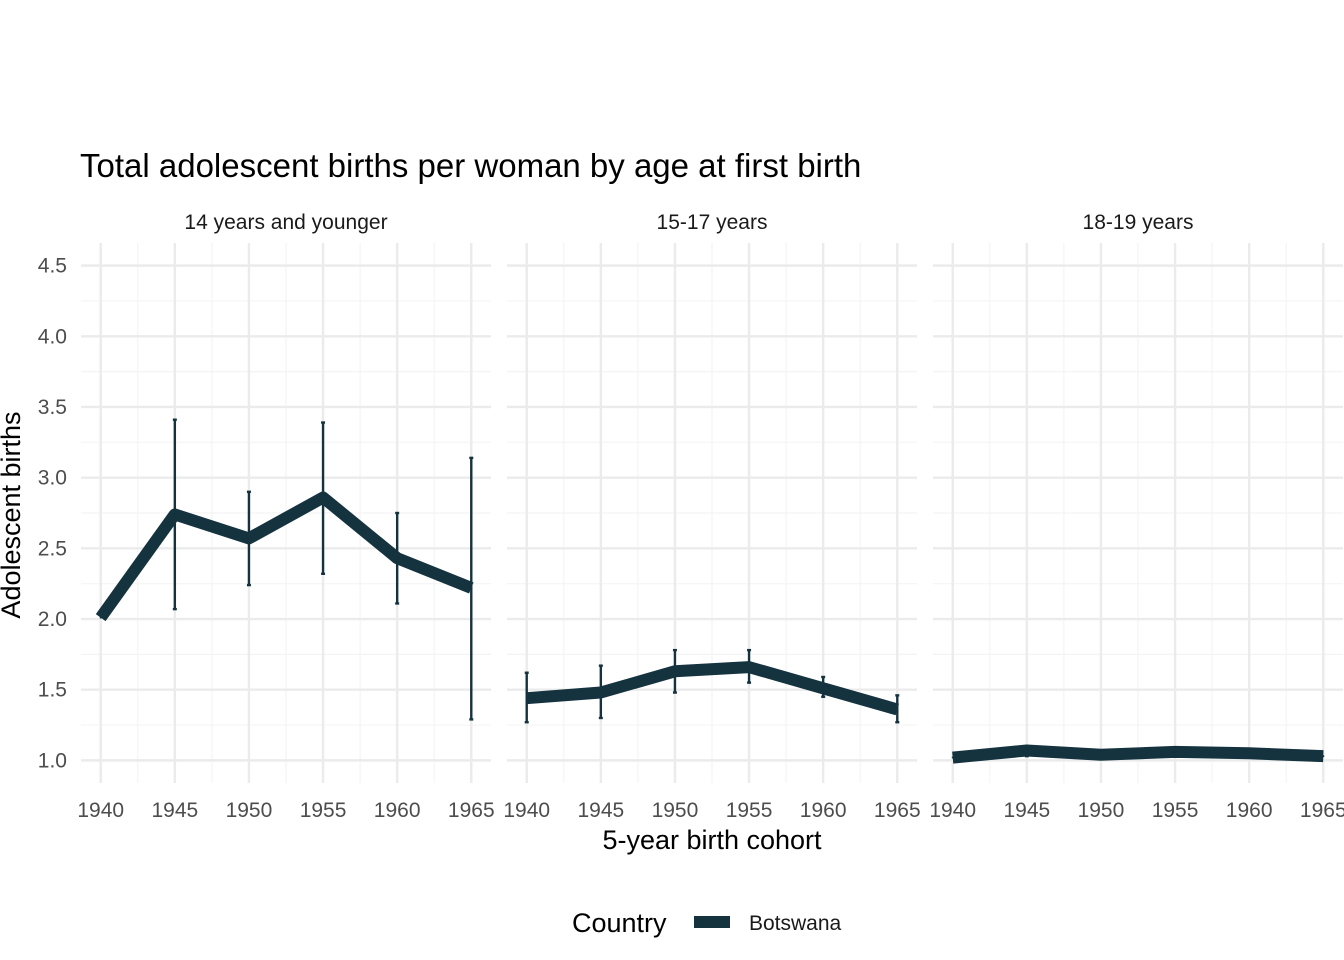 The width and height of the screenshot is (1344, 960). What do you see at coordinates (52, 619) in the screenshot?
I see `y-tick-label: 2.0` at bounding box center [52, 619].